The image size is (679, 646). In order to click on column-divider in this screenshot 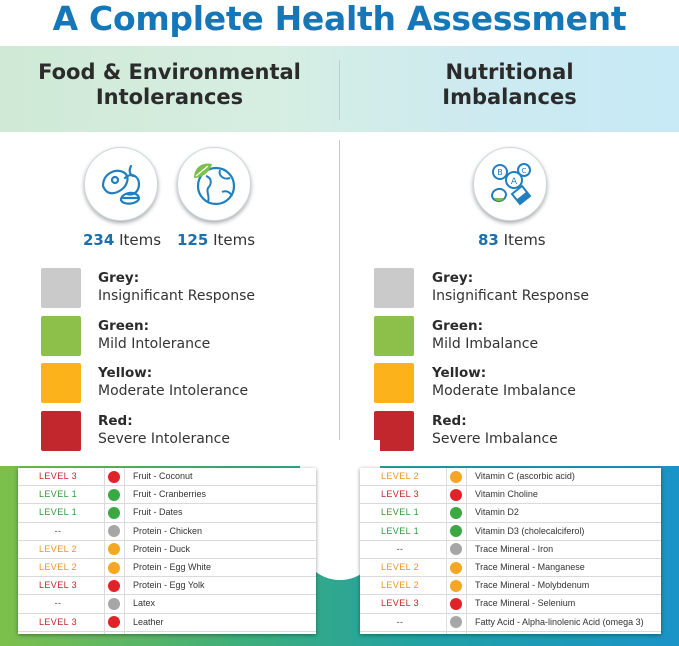, I will do `click(339, 340)`.